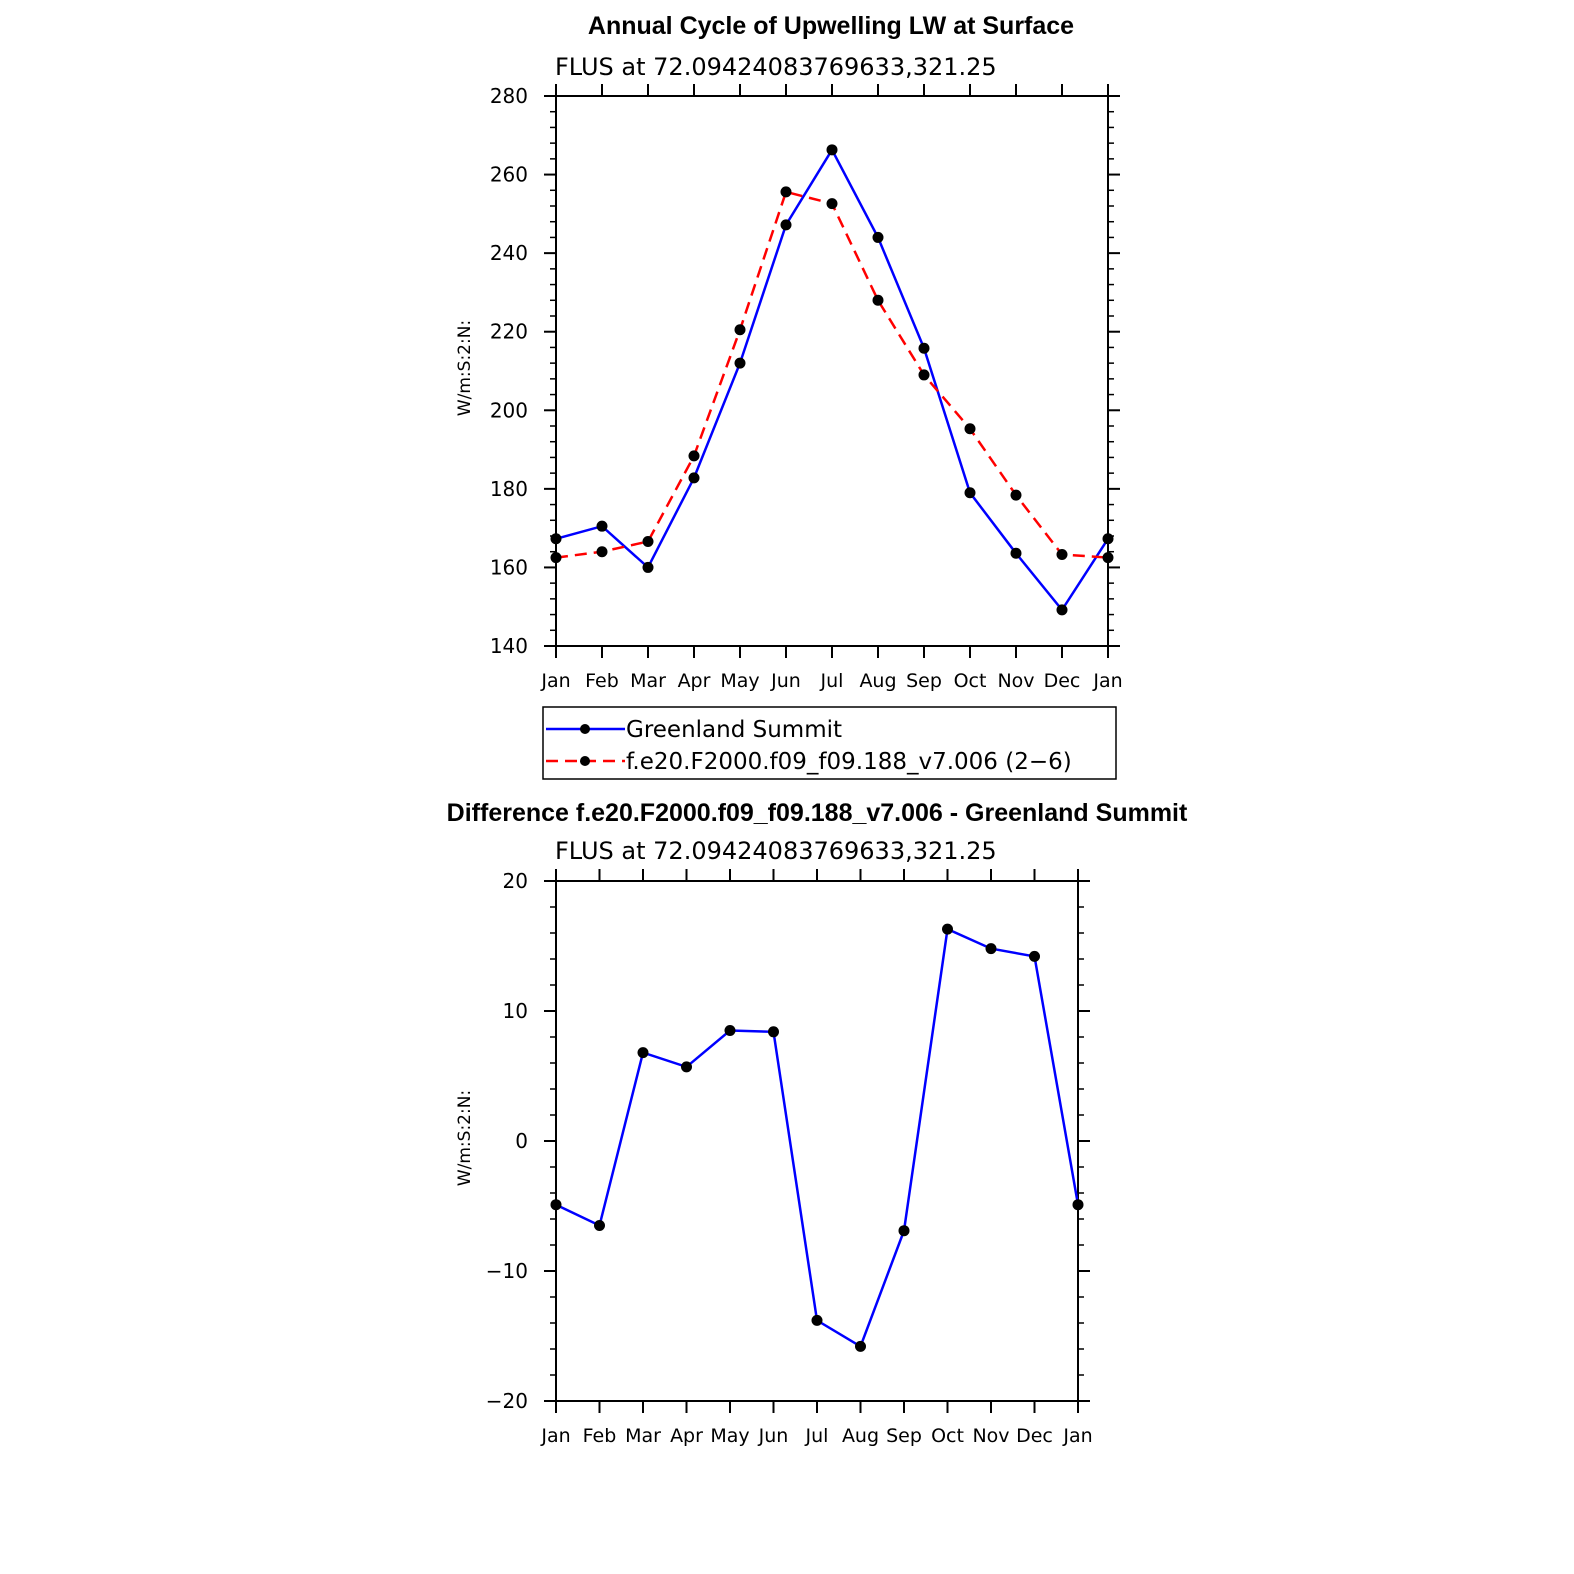 The height and width of the screenshot is (1574, 1574). I want to click on y-tick-label: 200, so click(509, 410).